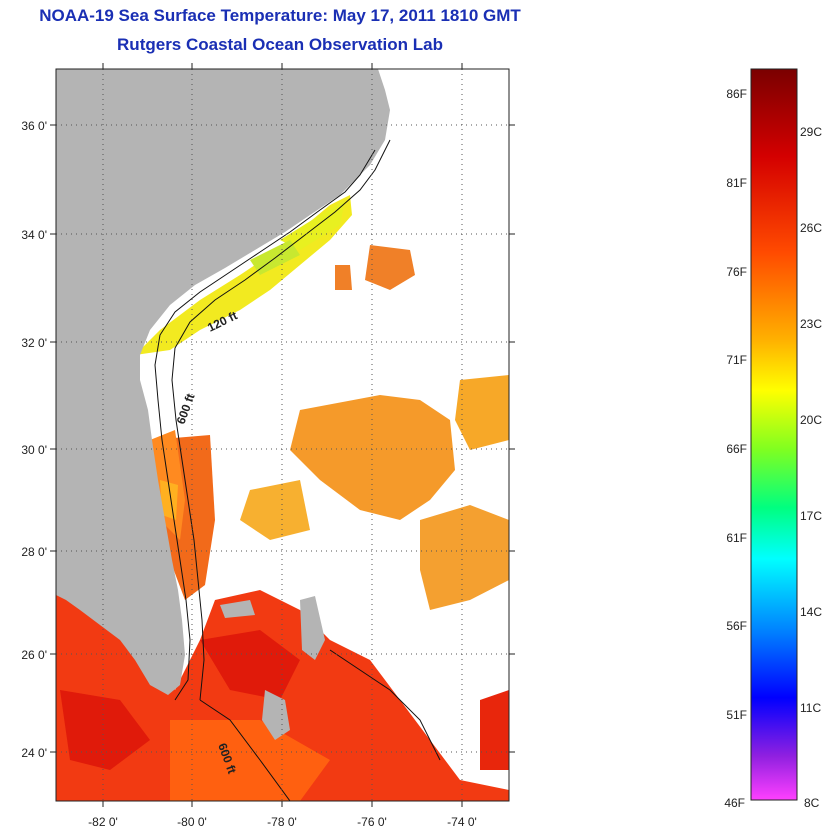 The image size is (825, 832). Describe the element at coordinates (811, 228) in the screenshot. I see `colorbar-c-label: 26C` at that location.